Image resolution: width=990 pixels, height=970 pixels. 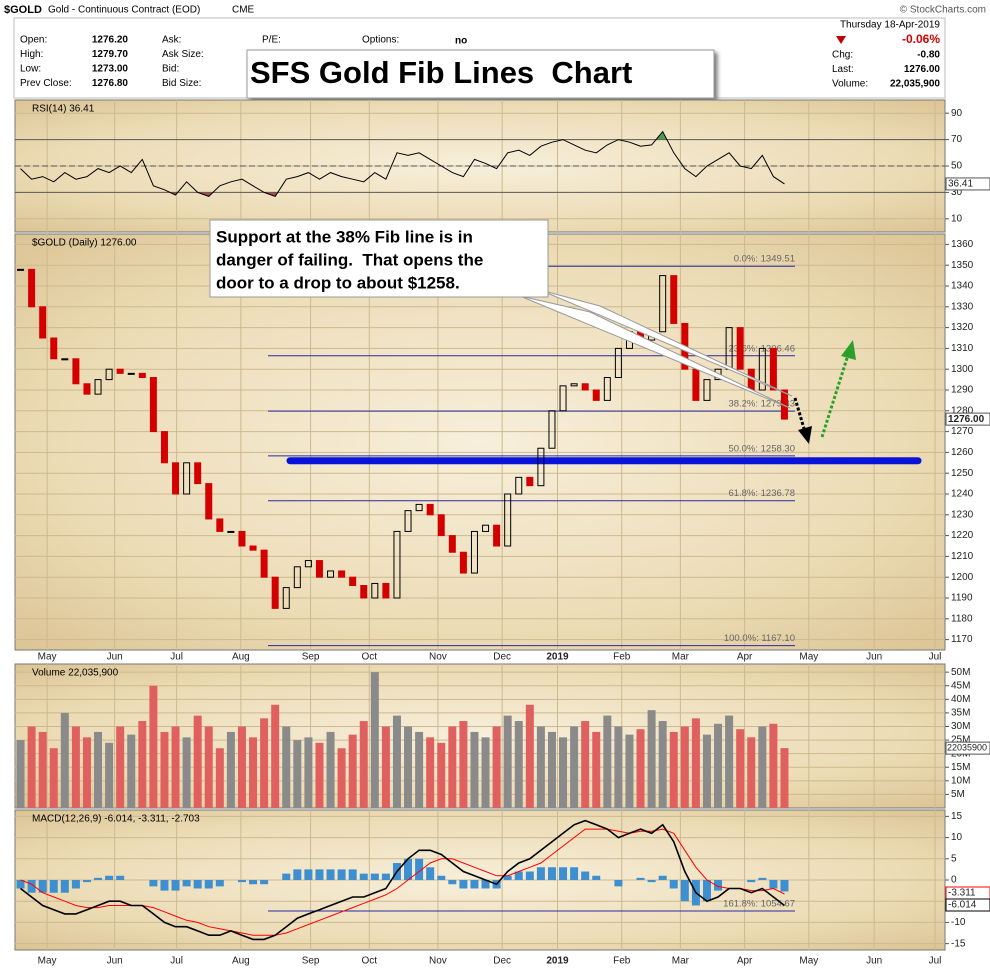 I want to click on y-tick-label: 1350, so click(x=962, y=265).